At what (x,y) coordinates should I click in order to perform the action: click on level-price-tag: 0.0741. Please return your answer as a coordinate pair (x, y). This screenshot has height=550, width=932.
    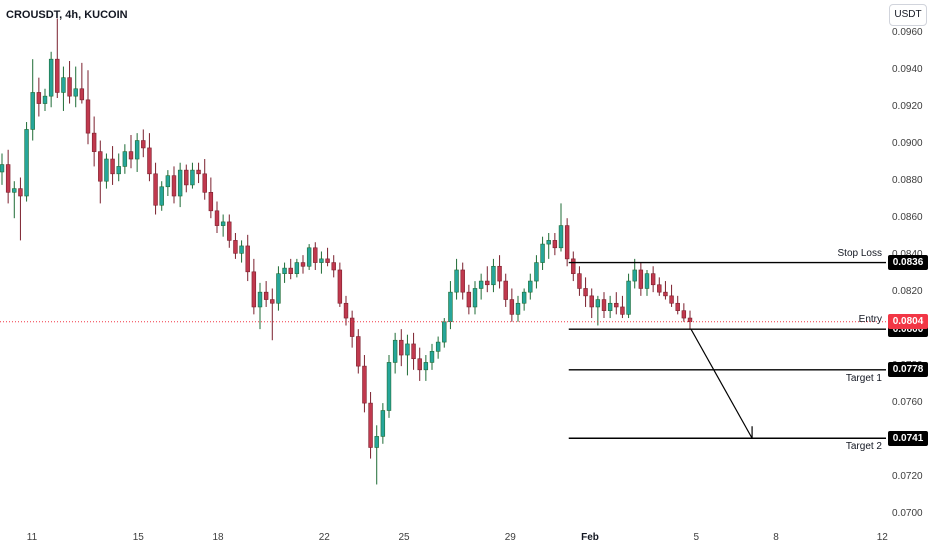
    Looking at the image, I should click on (908, 438).